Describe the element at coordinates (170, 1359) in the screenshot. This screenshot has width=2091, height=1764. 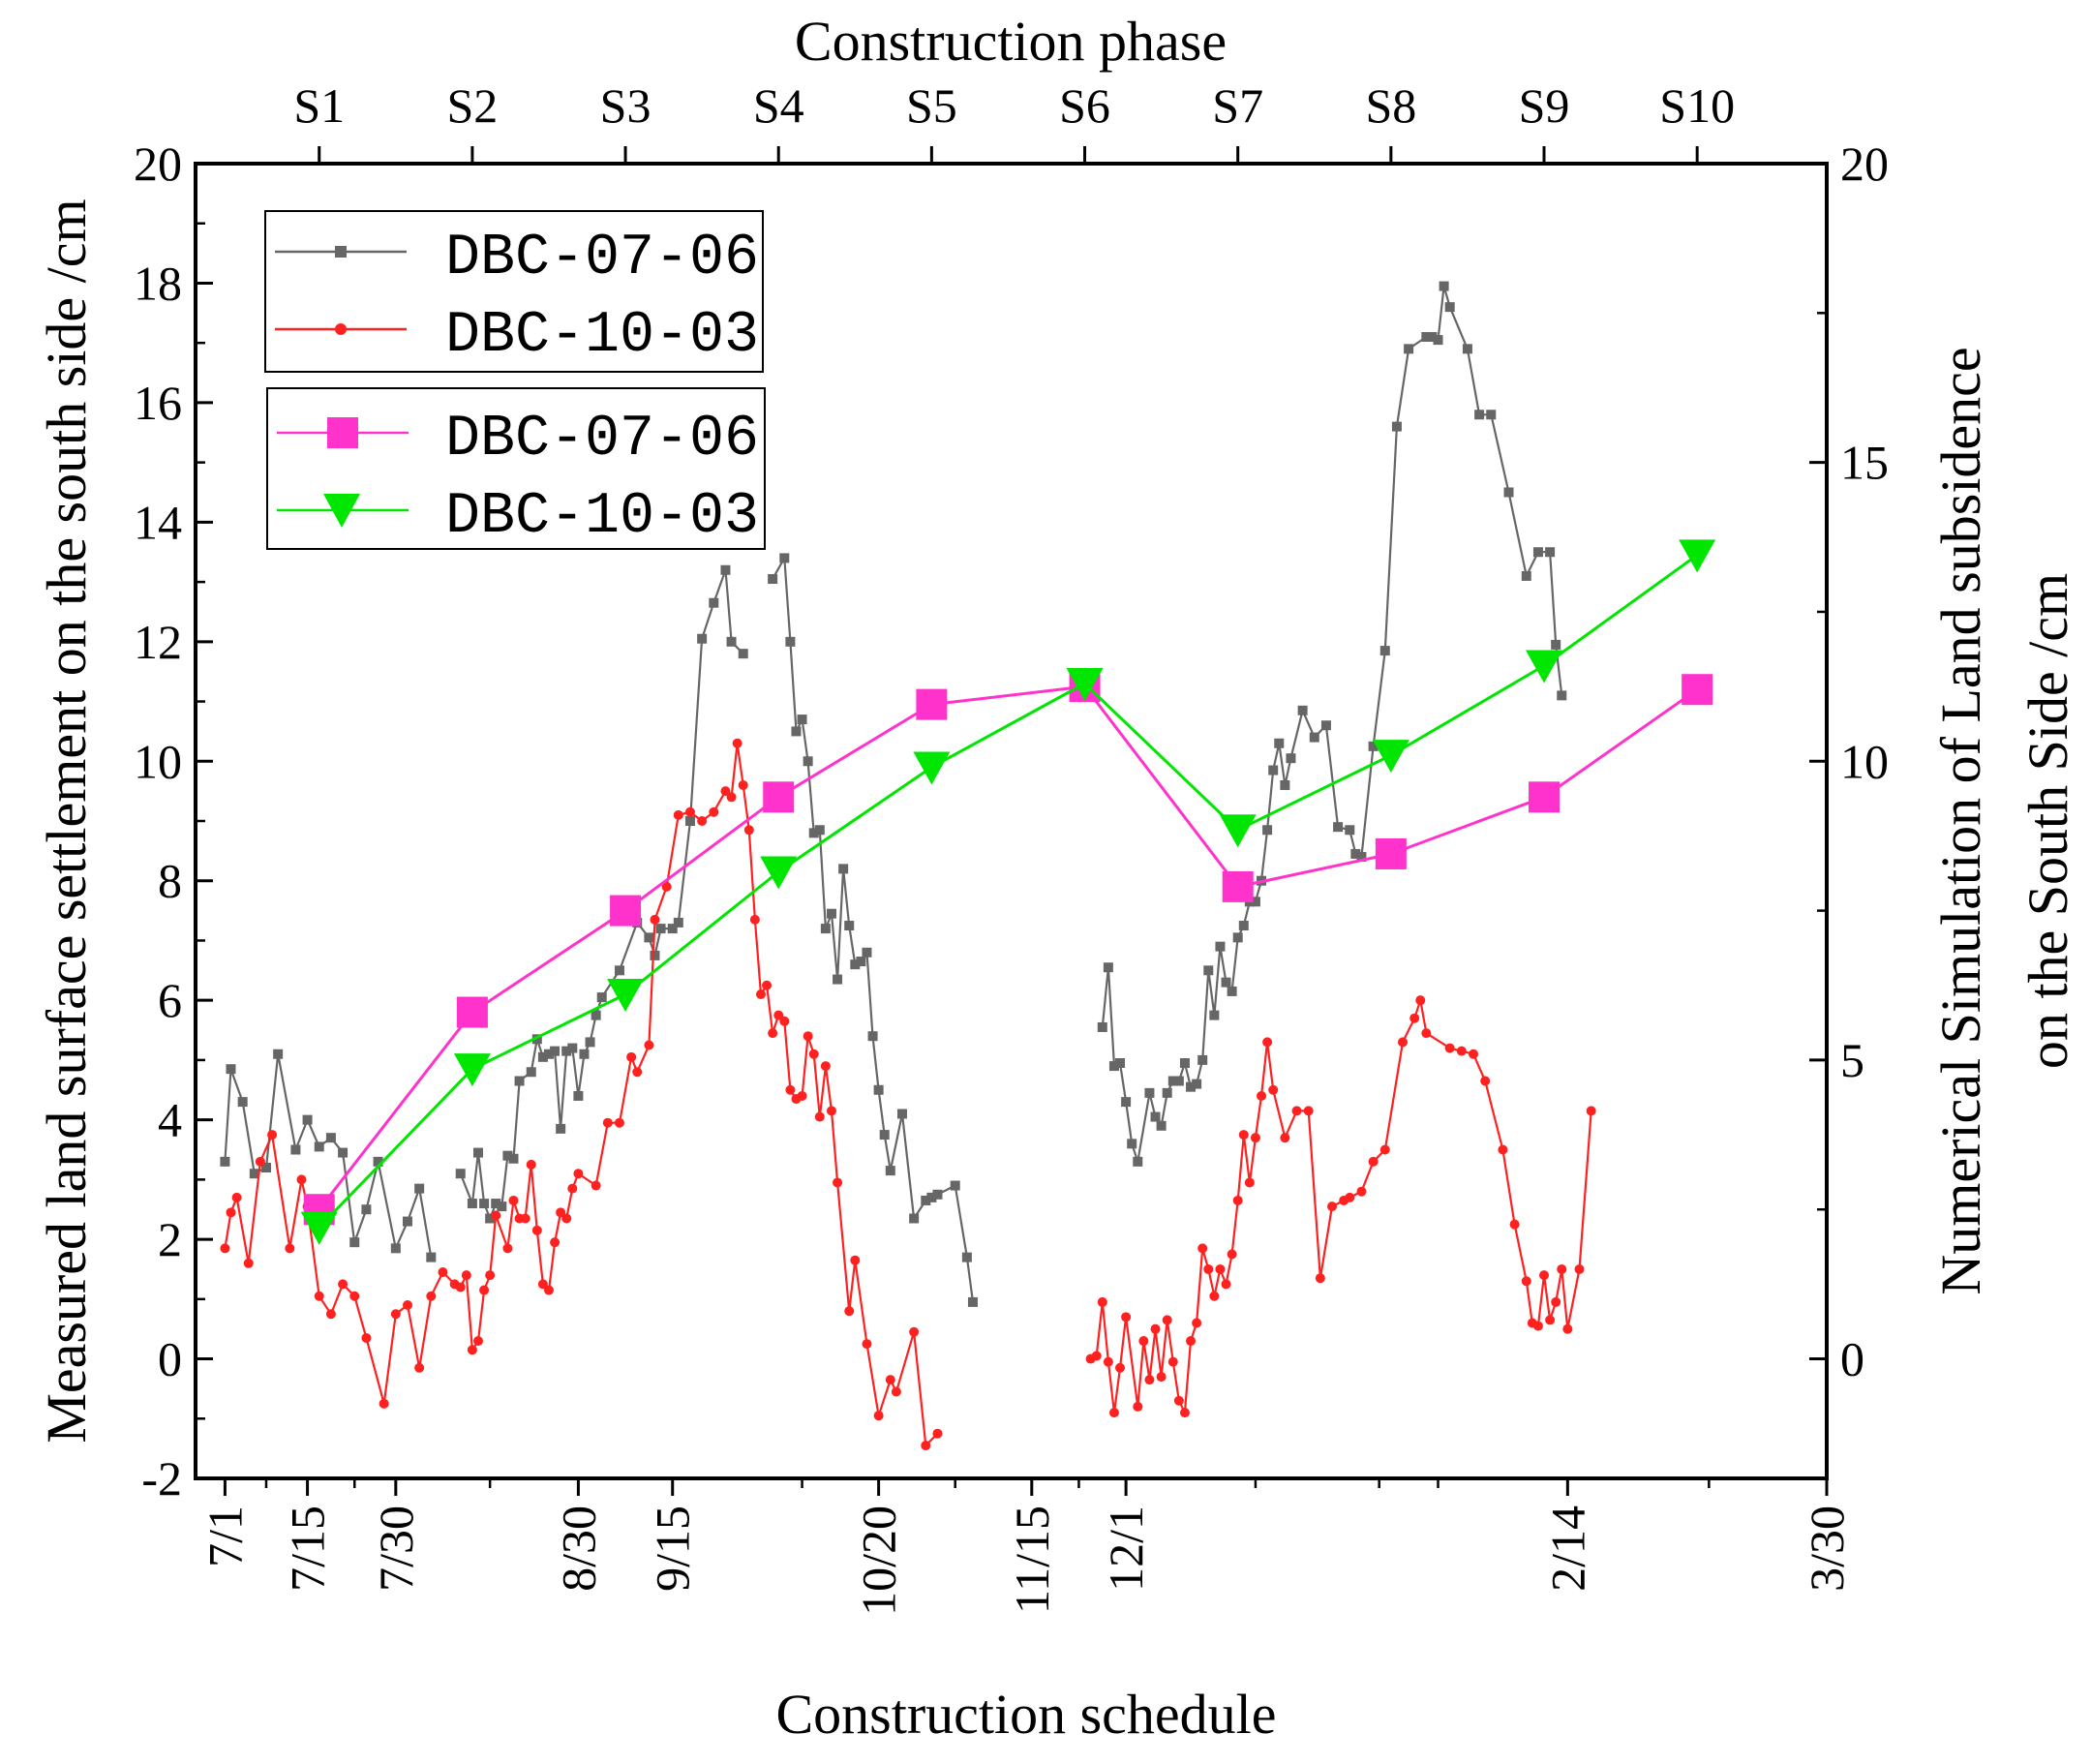
I see `left-axis-tick-label: 0` at that location.